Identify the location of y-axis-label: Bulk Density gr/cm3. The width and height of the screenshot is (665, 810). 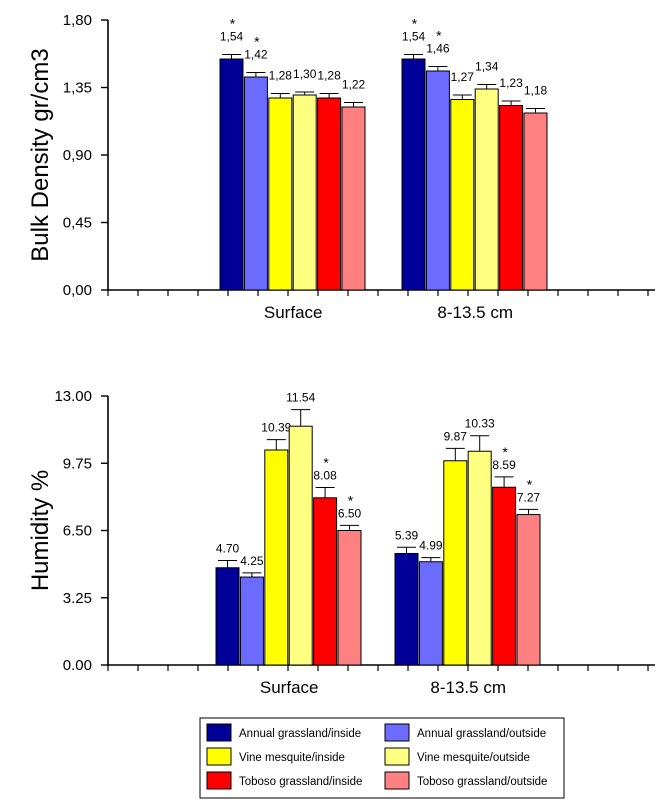
(40, 154).